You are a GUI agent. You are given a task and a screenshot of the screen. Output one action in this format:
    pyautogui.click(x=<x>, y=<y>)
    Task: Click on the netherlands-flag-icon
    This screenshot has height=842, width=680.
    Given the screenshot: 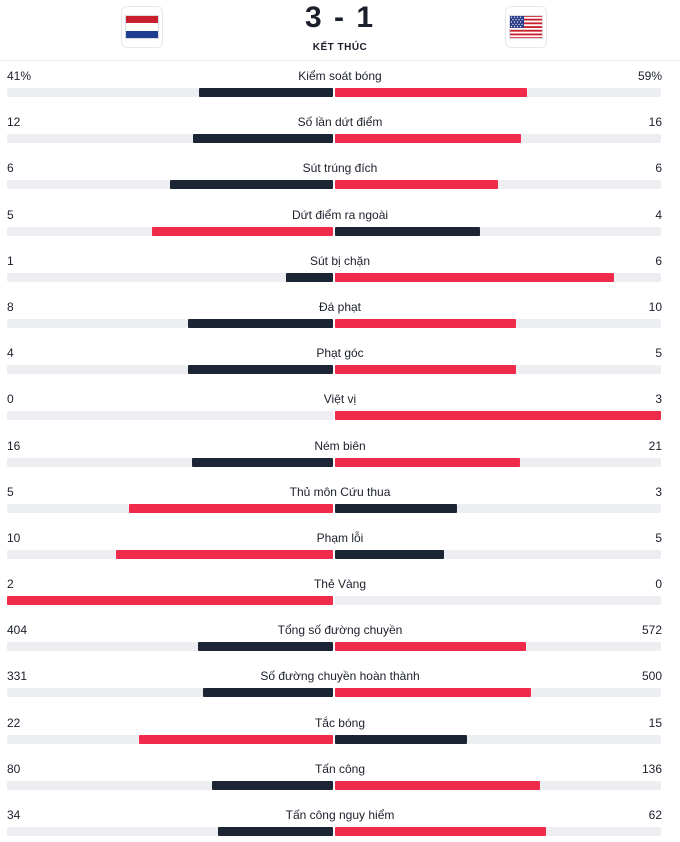 What is the action you would take?
    pyautogui.click(x=142, y=27)
    